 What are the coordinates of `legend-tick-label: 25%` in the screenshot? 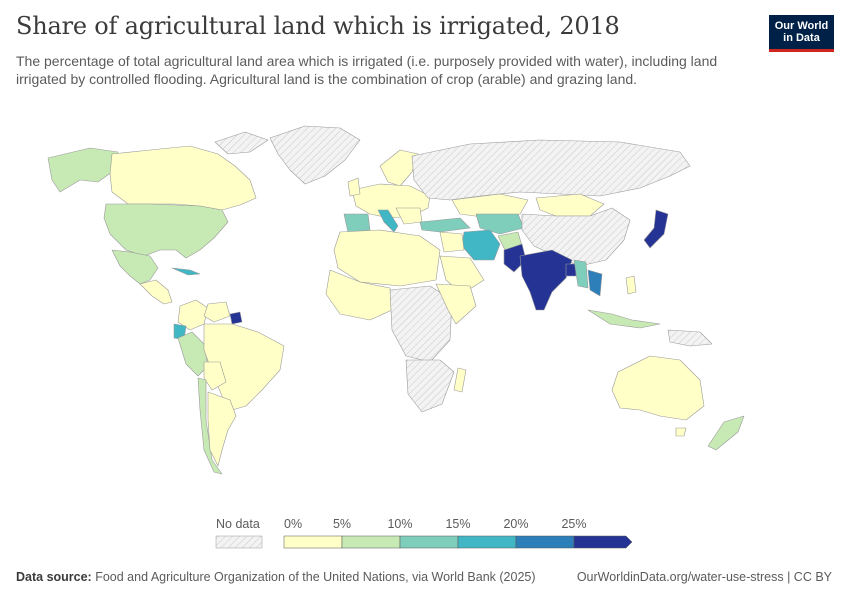 It's located at (573, 524).